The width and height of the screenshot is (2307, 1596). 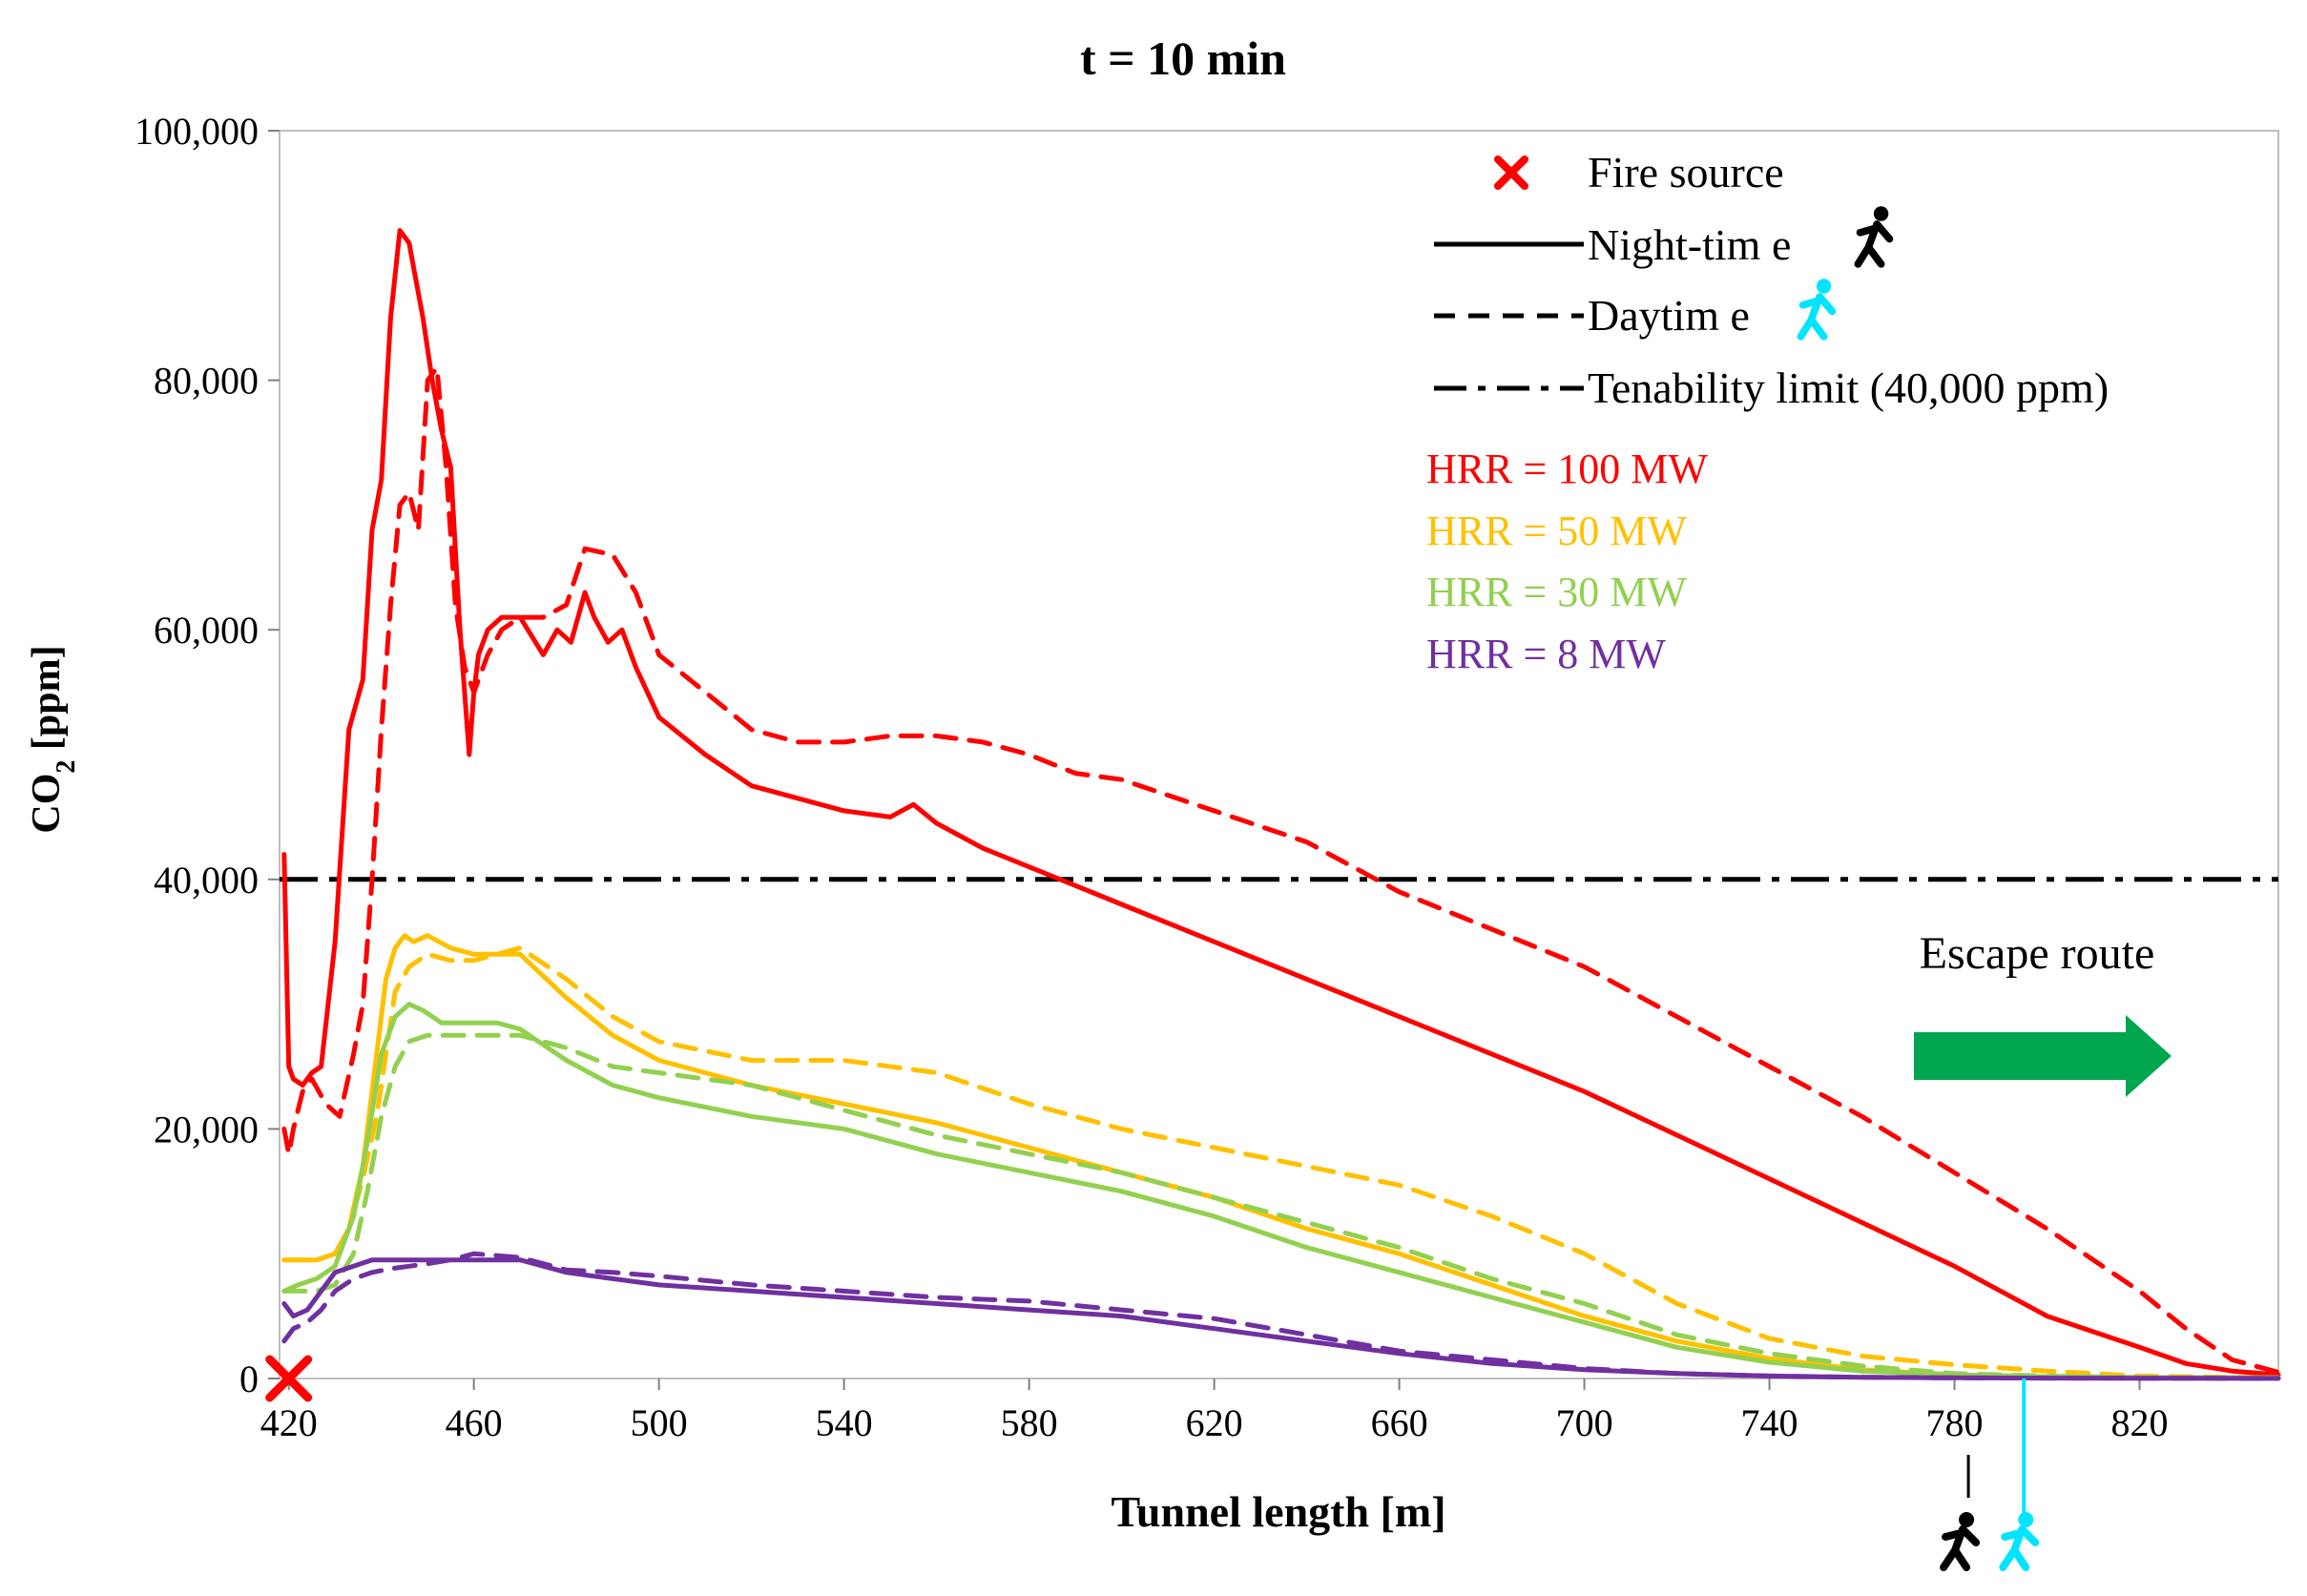 I want to click on fire-source-icon, so click(x=1511, y=172).